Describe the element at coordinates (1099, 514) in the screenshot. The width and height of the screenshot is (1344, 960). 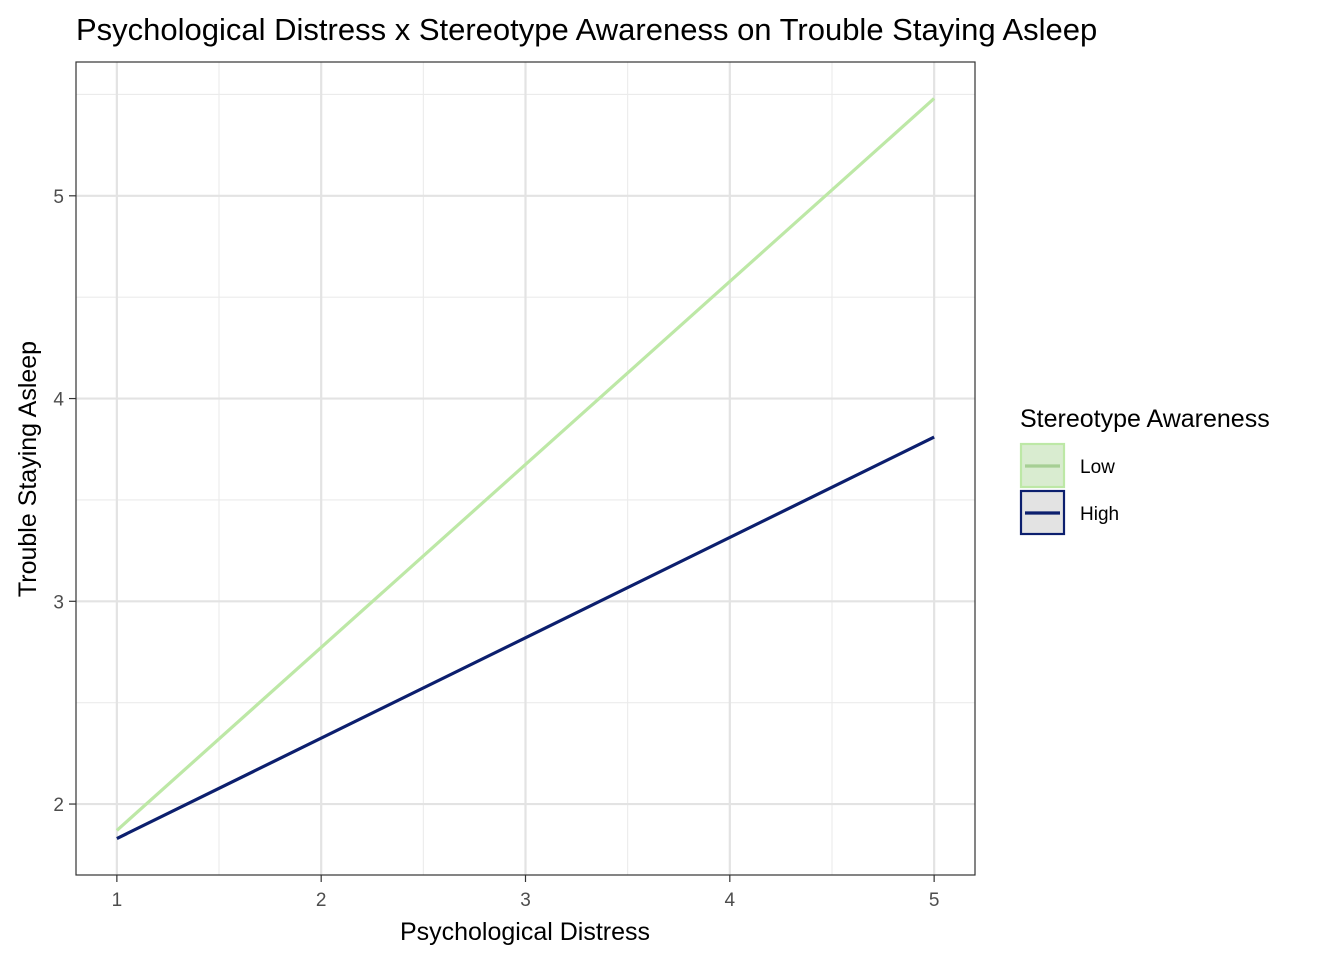
I see `legend-label-high: High` at that location.